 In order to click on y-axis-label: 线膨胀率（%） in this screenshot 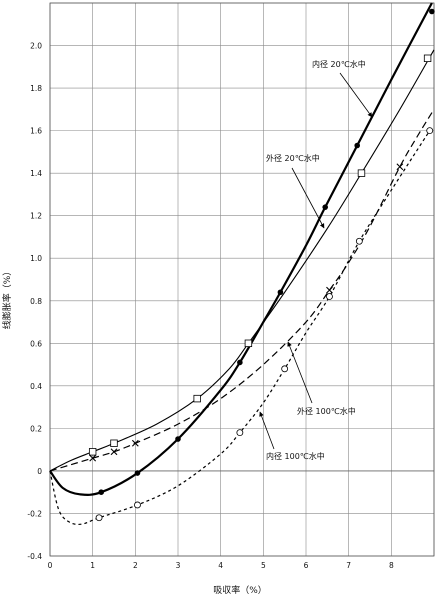, I will do `click(7, 298)`.